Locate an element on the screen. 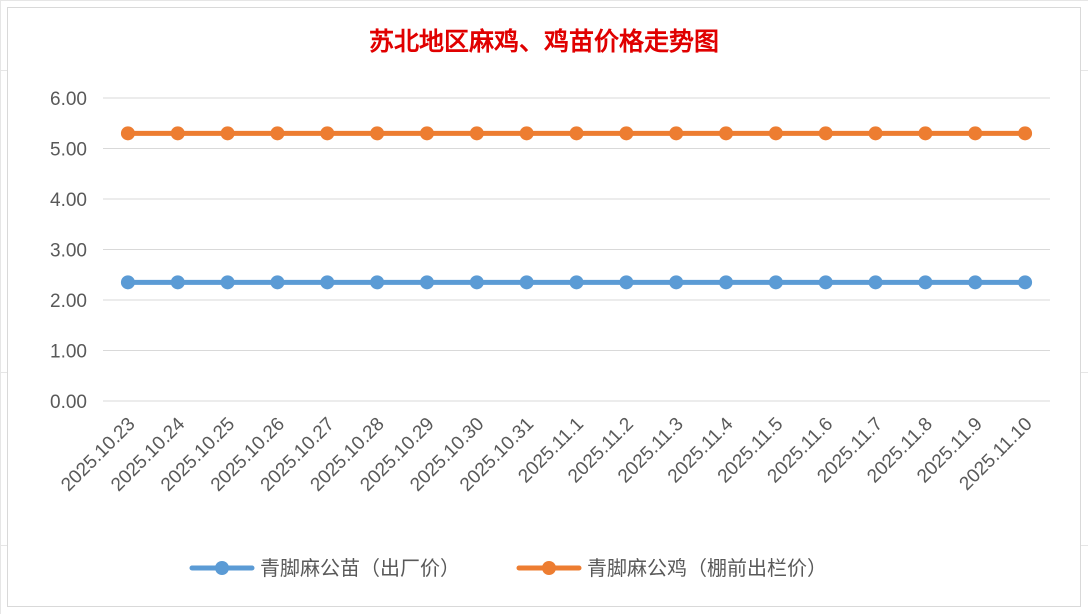 Image resolution: width=1088 pixels, height=614 pixels. y-tick-label: 6.00 is located at coordinates (68, 99).